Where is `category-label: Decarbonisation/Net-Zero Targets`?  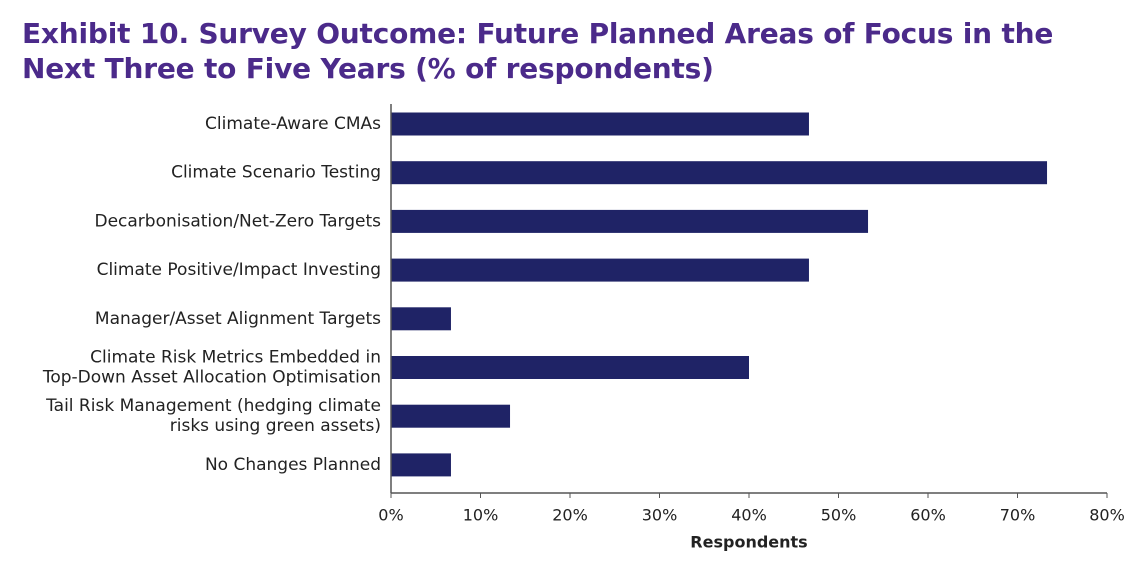 category-label: Decarbonisation/Net-Zero Targets is located at coordinates (237, 221).